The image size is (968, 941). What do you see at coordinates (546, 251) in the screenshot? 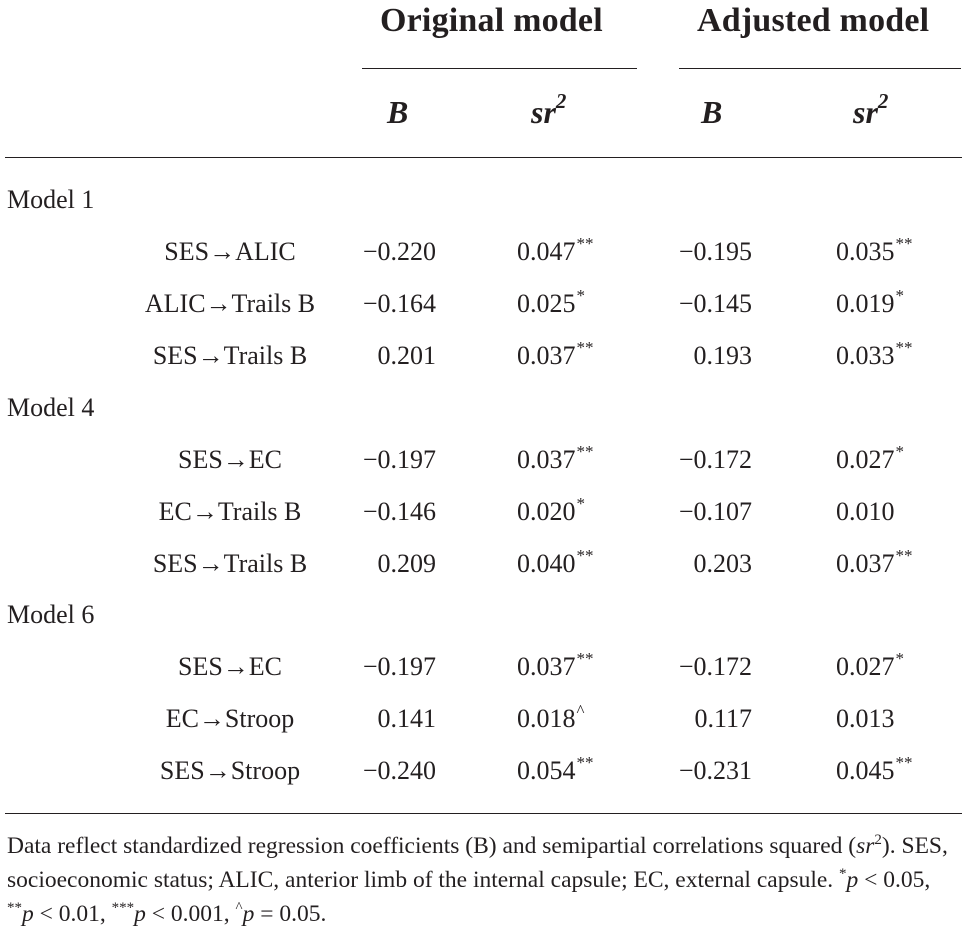
I see `original-sr2-value: 0.047` at bounding box center [546, 251].